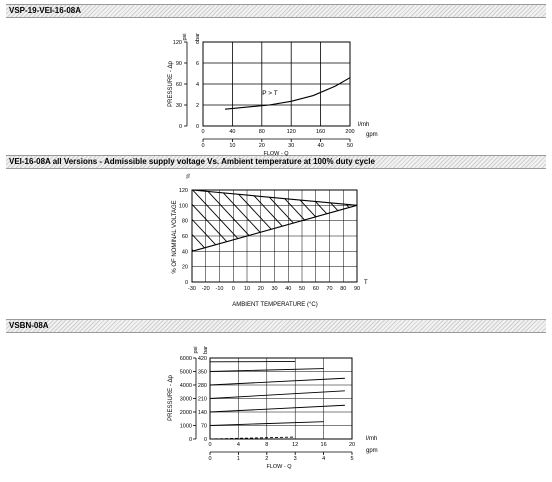 This screenshot has width=552, height=482. What do you see at coordinates (205, 440) in the screenshot?
I see `chart3-bar-tick-label: 0` at bounding box center [205, 440].